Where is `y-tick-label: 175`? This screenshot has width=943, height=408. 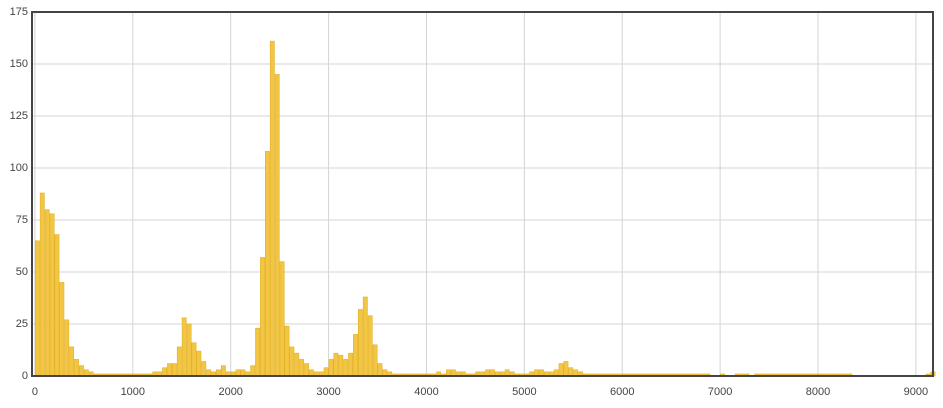
y-tick-label: 175 is located at coordinates (19, 12).